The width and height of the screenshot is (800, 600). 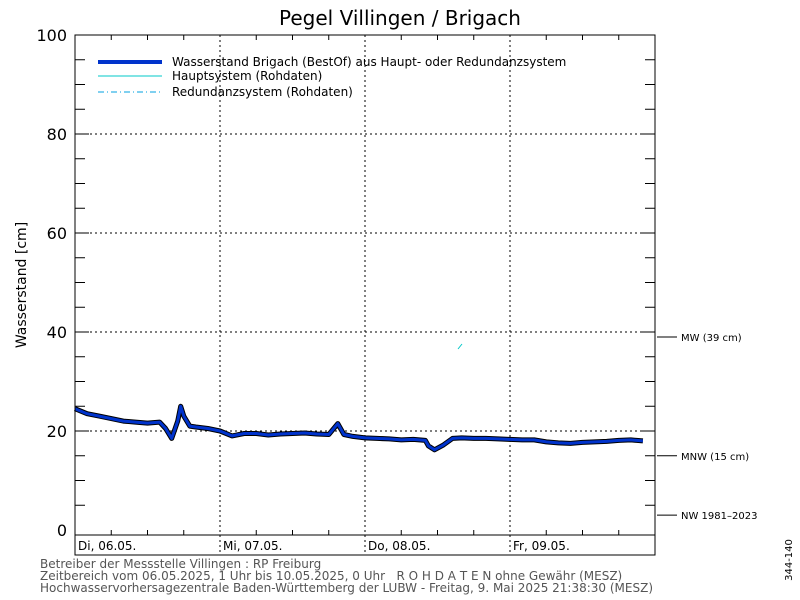 What do you see at coordinates (324, 546) in the screenshot?
I see `x-tick-labels: Di, 06.05. Mi, 07.05. Do, 08.05. Fr, 09.05.` at bounding box center [324, 546].